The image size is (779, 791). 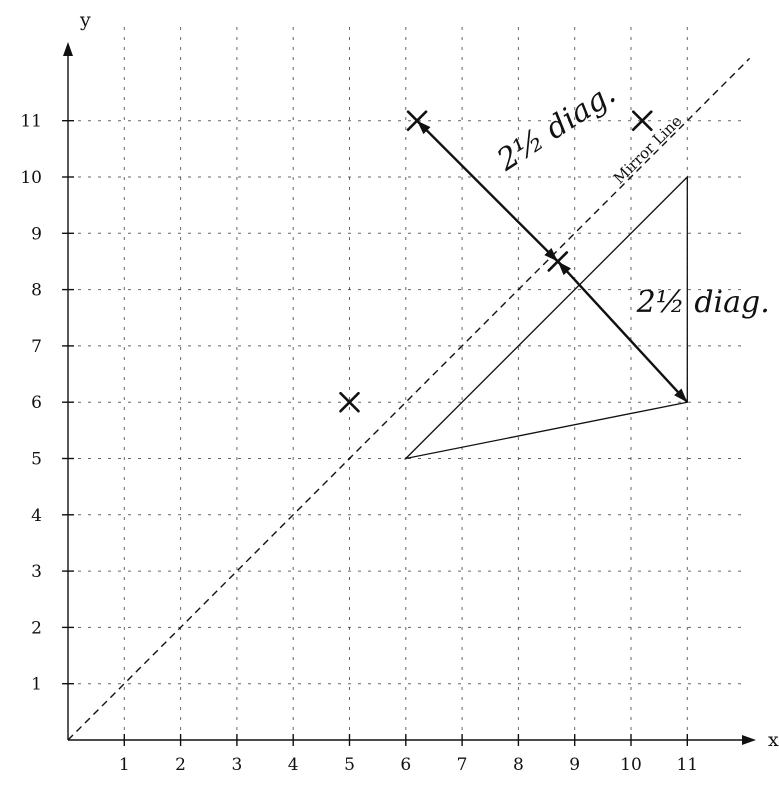 I want to click on y-tick-label: 10, so click(x=31, y=178).